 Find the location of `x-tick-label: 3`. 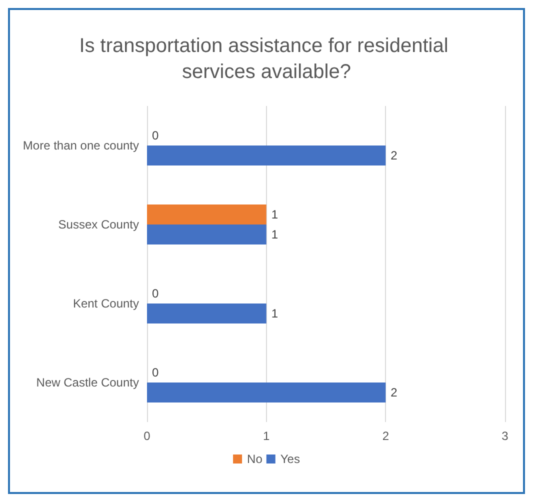

x-tick-label: 3 is located at coordinates (505, 436).